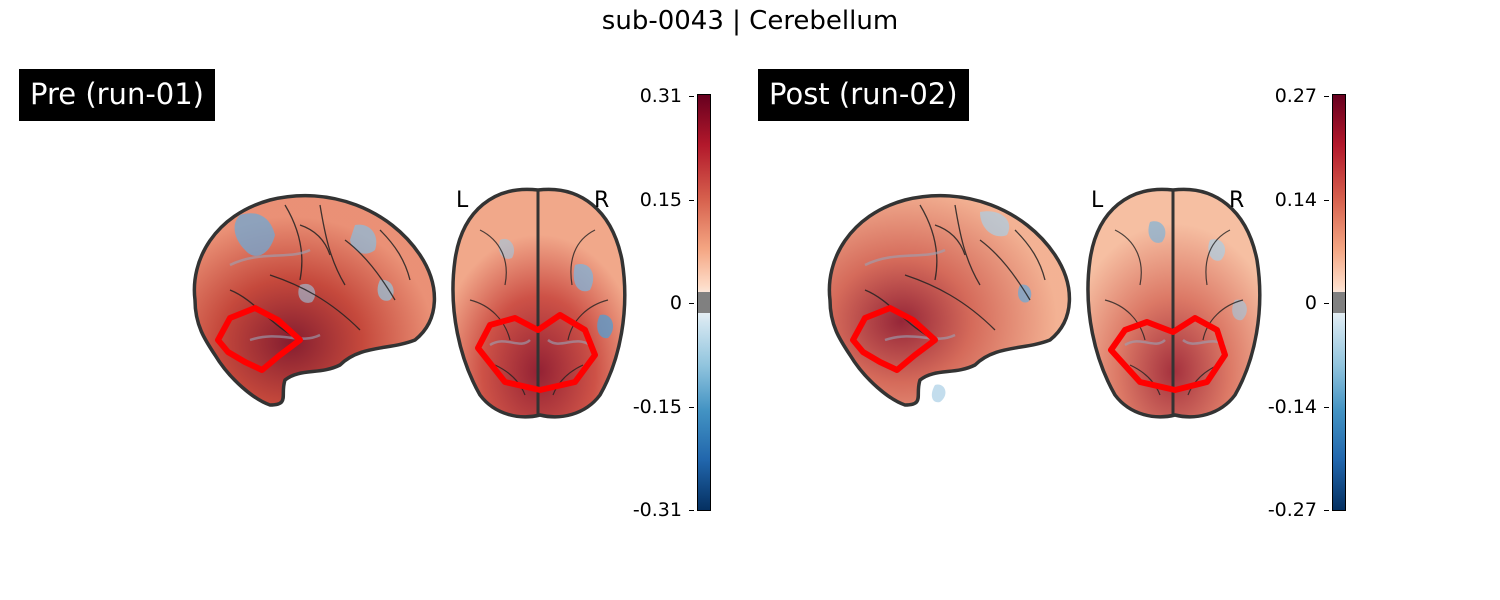 This screenshot has height=600, width=1500. I want to click on colorbar-tick-min-pre: -0.31, so click(648, 510).